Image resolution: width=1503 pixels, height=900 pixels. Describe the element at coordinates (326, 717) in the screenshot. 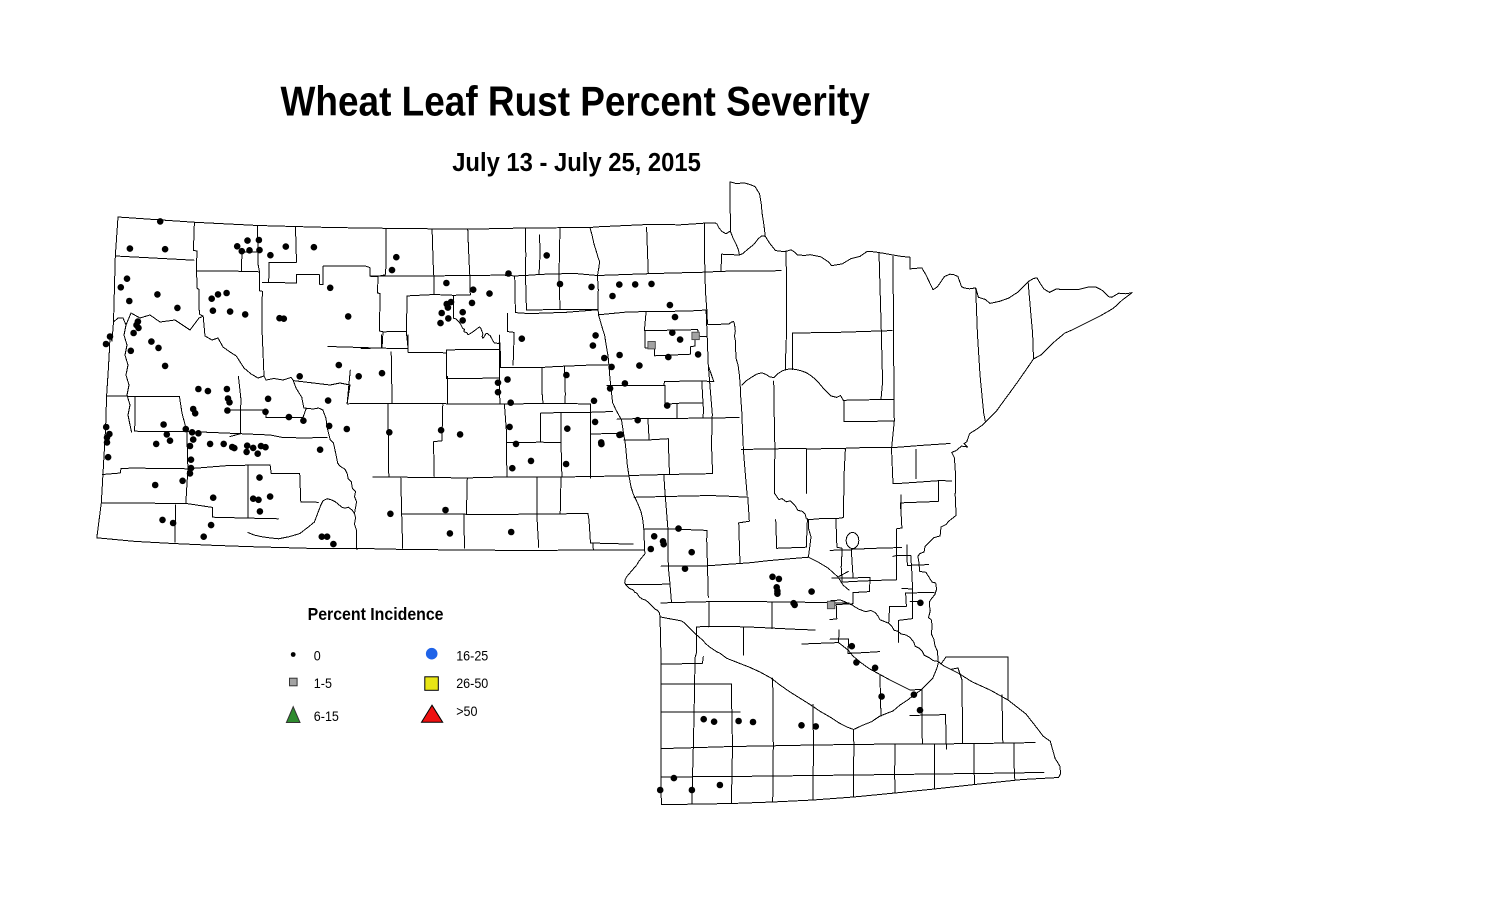

I see `svg-text: 6-15` at that location.